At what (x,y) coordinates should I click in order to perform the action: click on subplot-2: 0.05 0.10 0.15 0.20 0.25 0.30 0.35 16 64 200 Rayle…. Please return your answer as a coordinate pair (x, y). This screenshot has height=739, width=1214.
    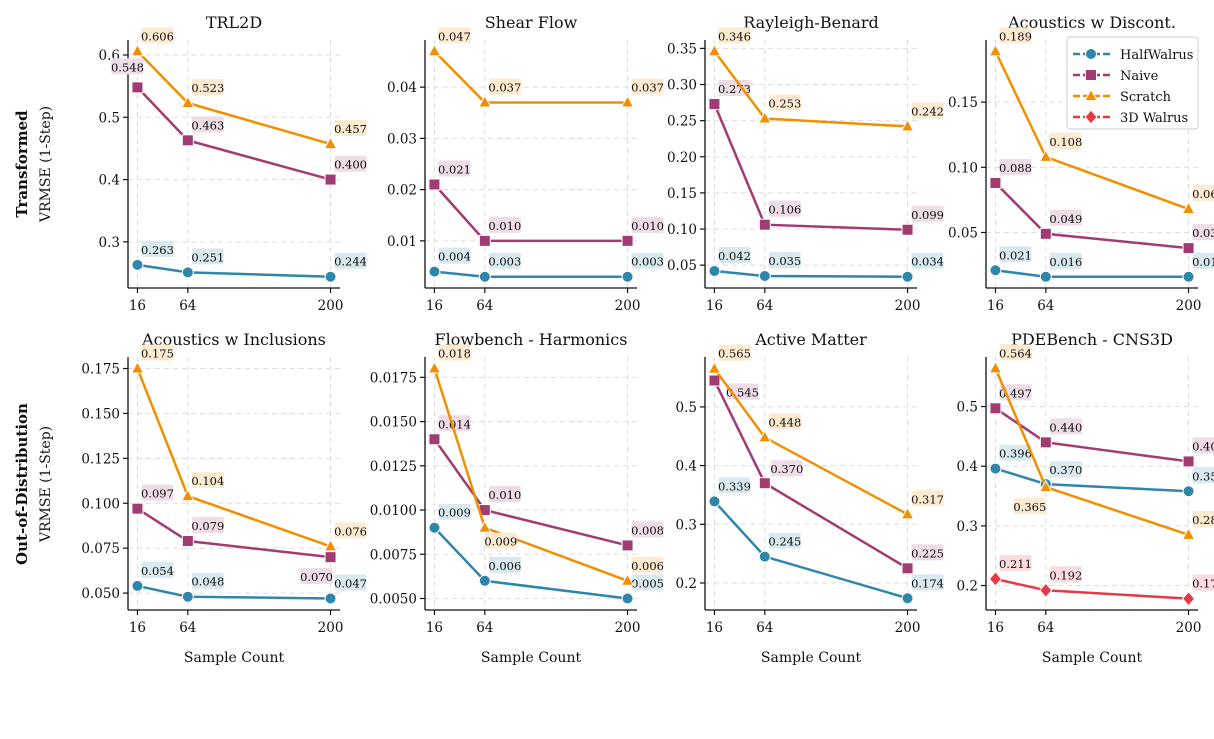
    Looking at the image, I should click on (805, 163).